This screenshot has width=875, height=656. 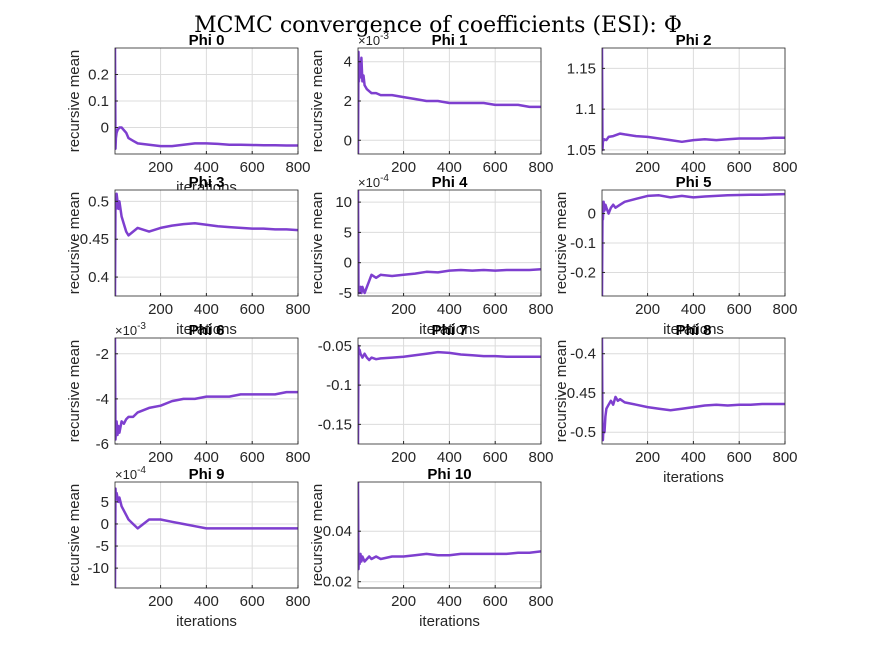 I want to click on subplot-phi-1: 200 400 600 800 0 2 4 ×10⁻³ Phi 1 recursive mean, so click(x=431, y=103).